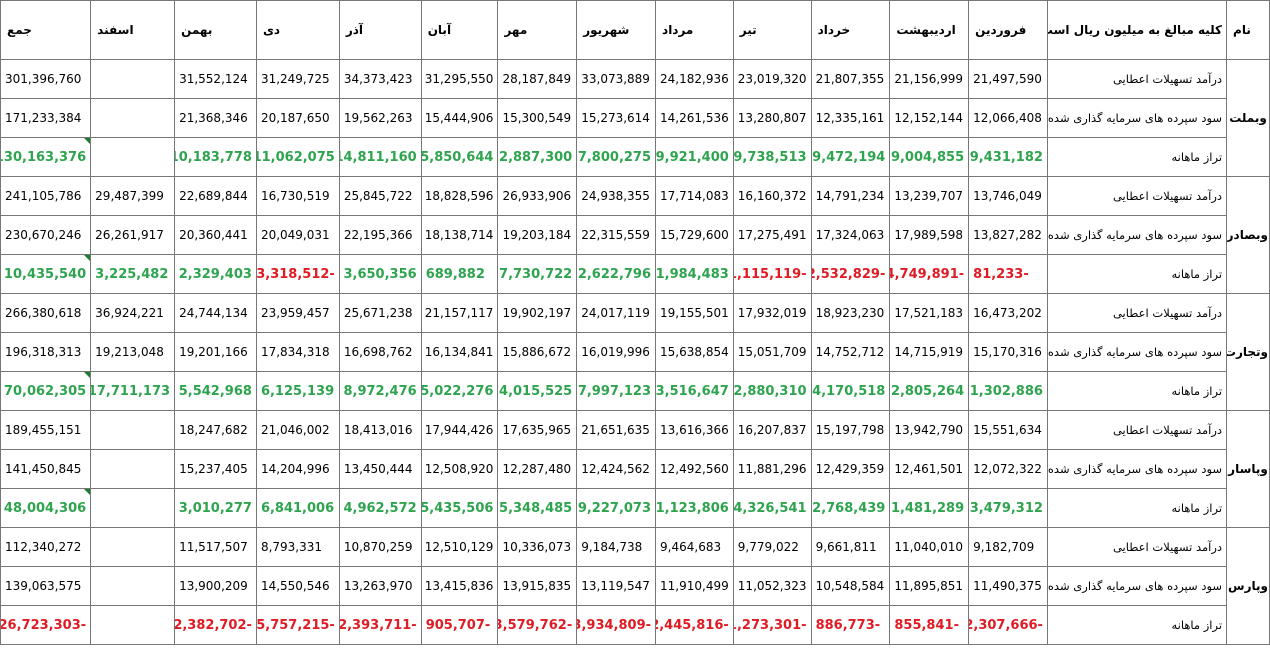  I want to click on value-cell: 25,671,238, so click(380, 313).